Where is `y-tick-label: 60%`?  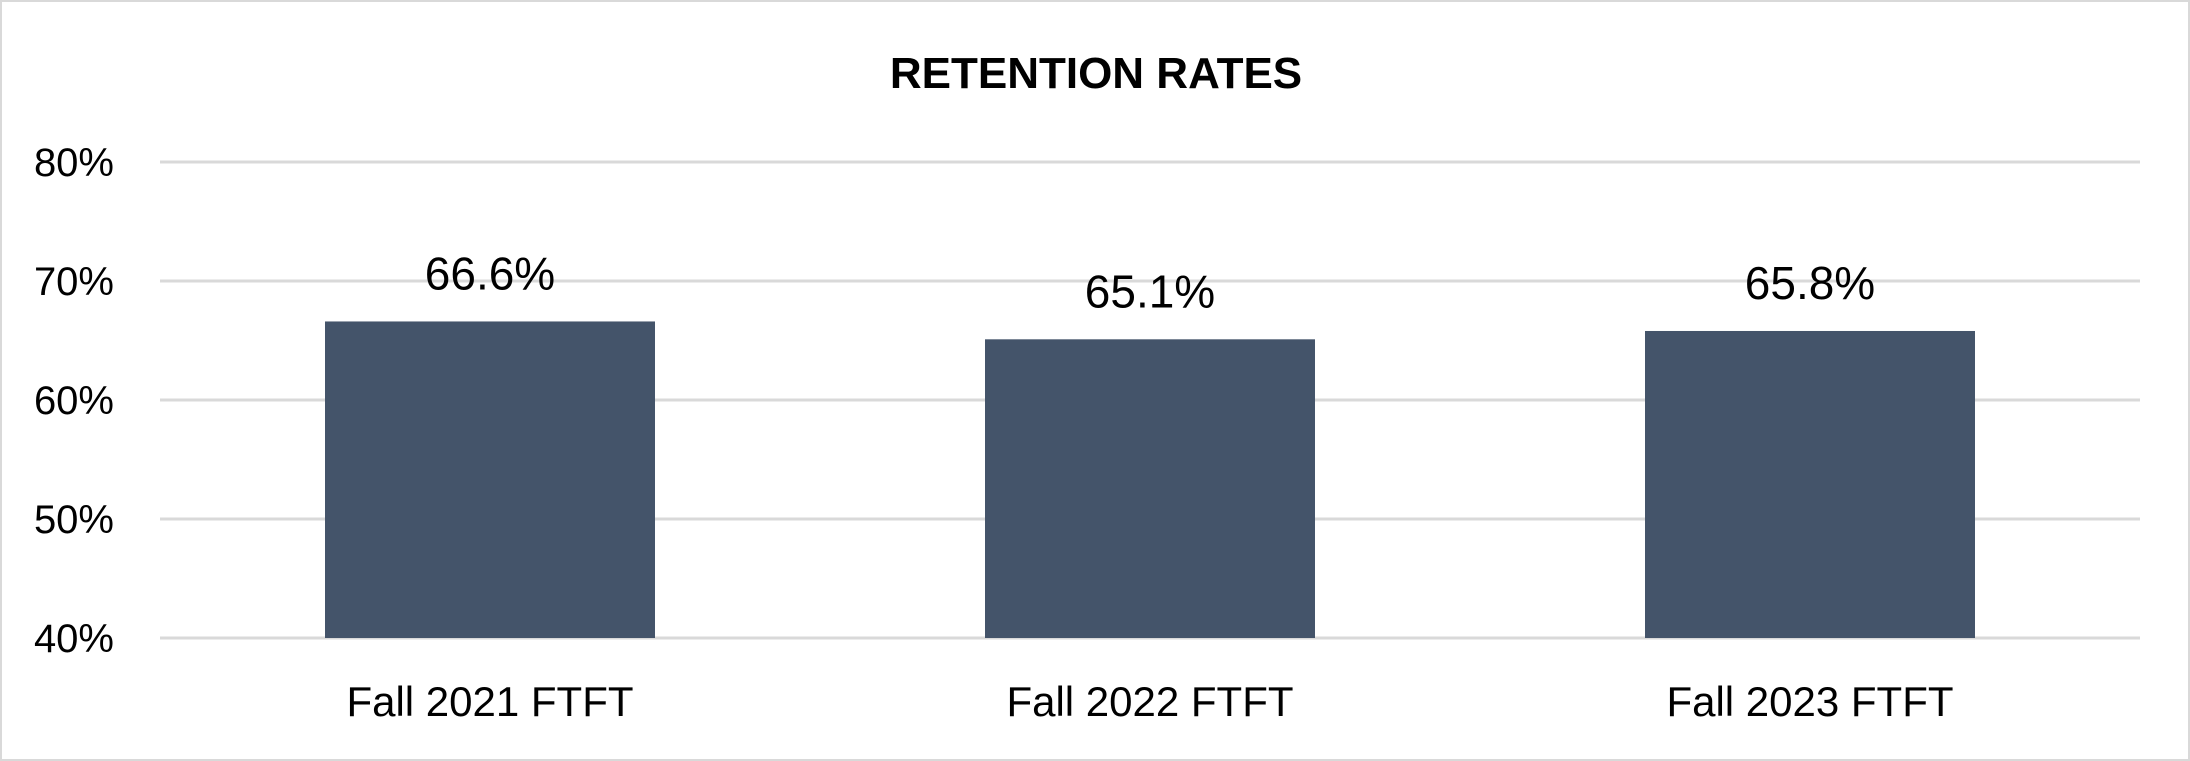
y-tick-label: 60% is located at coordinates (74, 401).